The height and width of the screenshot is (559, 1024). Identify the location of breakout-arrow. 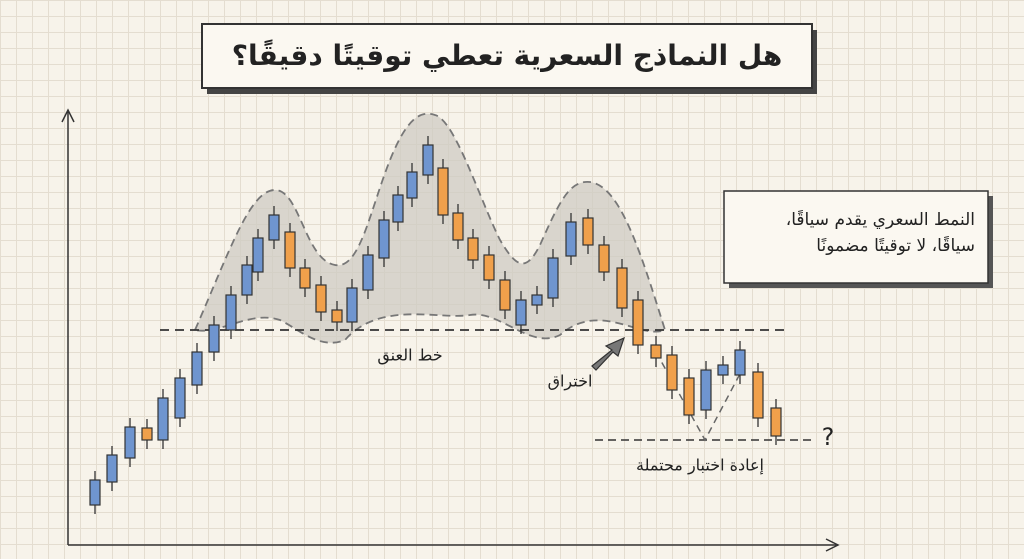
(608, 353).